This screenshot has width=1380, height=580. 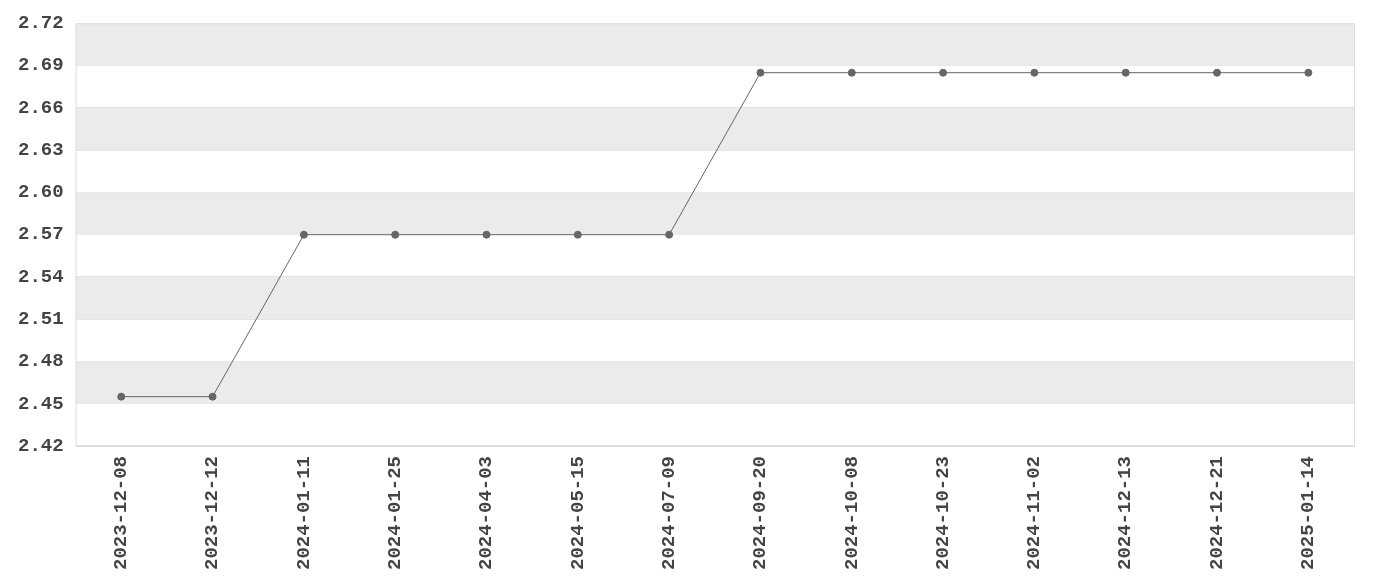 What do you see at coordinates (303, 513) in the screenshot?
I see `x-tick-label: 2024-01-11` at bounding box center [303, 513].